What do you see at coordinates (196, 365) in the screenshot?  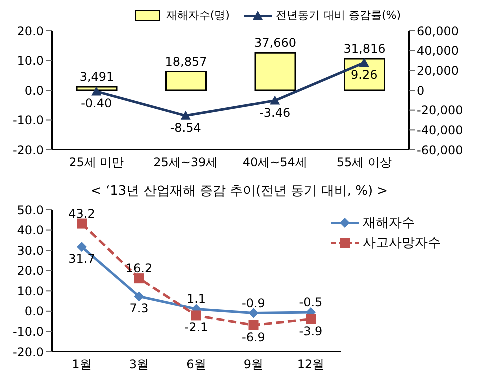 I see `x-tick-label: 6월` at bounding box center [196, 365].